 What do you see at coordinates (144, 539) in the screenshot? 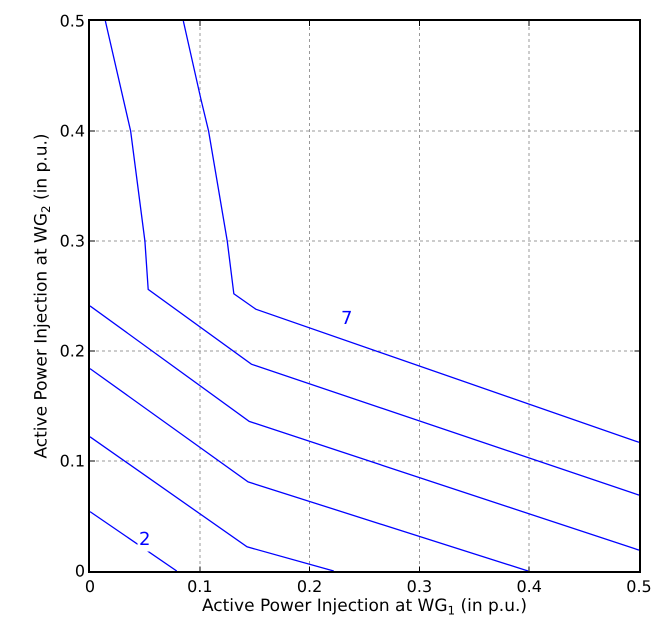
I see `annotation: 2` at bounding box center [144, 539].